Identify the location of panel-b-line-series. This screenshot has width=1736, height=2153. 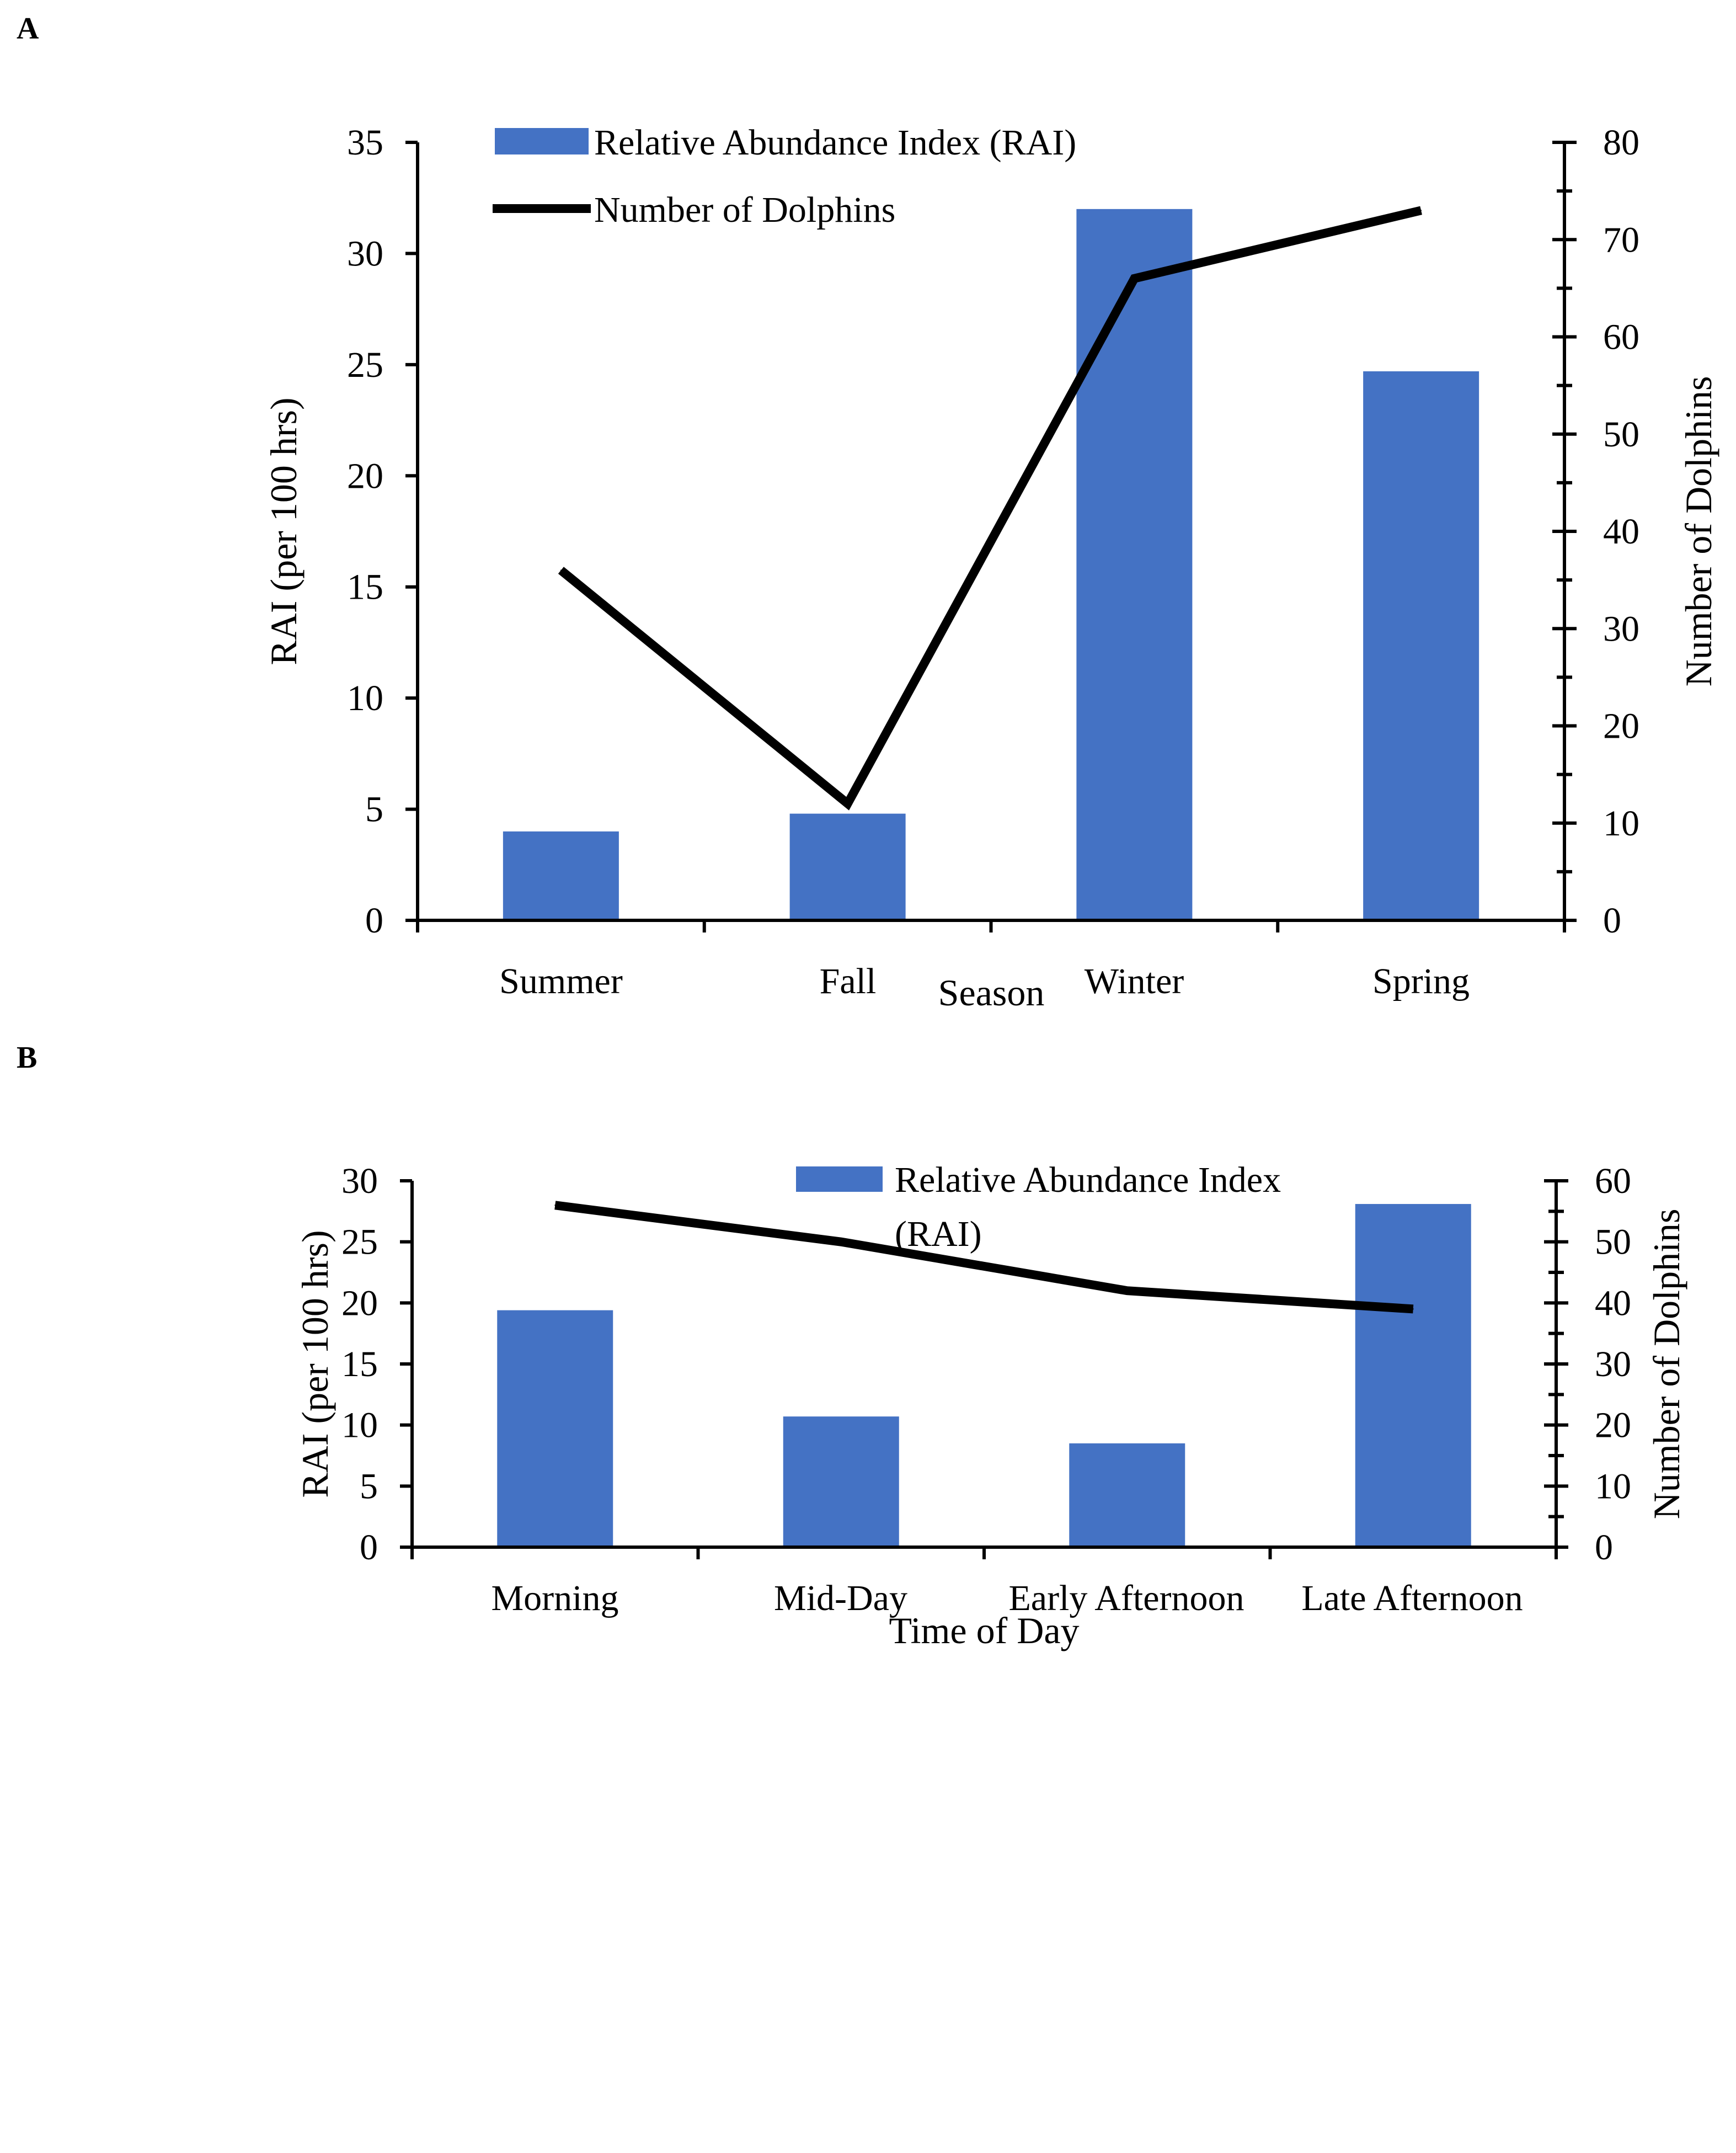
(984, 1257).